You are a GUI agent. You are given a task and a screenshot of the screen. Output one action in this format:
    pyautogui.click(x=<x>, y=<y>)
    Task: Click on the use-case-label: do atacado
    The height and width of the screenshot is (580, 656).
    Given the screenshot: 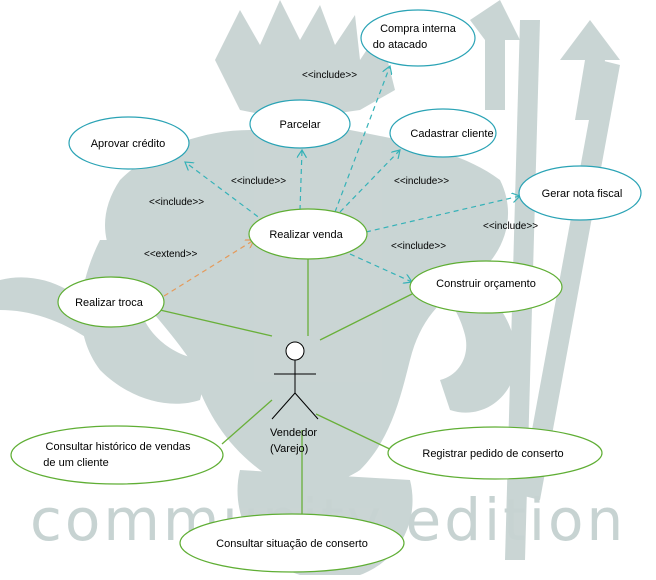 What is the action you would take?
    pyautogui.click(x=400, y=45)
    